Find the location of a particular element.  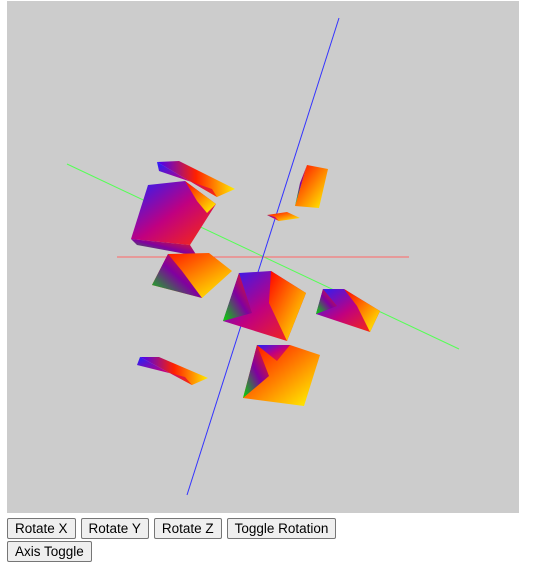

cube-small-top-right is located at coordinates (311, 186).